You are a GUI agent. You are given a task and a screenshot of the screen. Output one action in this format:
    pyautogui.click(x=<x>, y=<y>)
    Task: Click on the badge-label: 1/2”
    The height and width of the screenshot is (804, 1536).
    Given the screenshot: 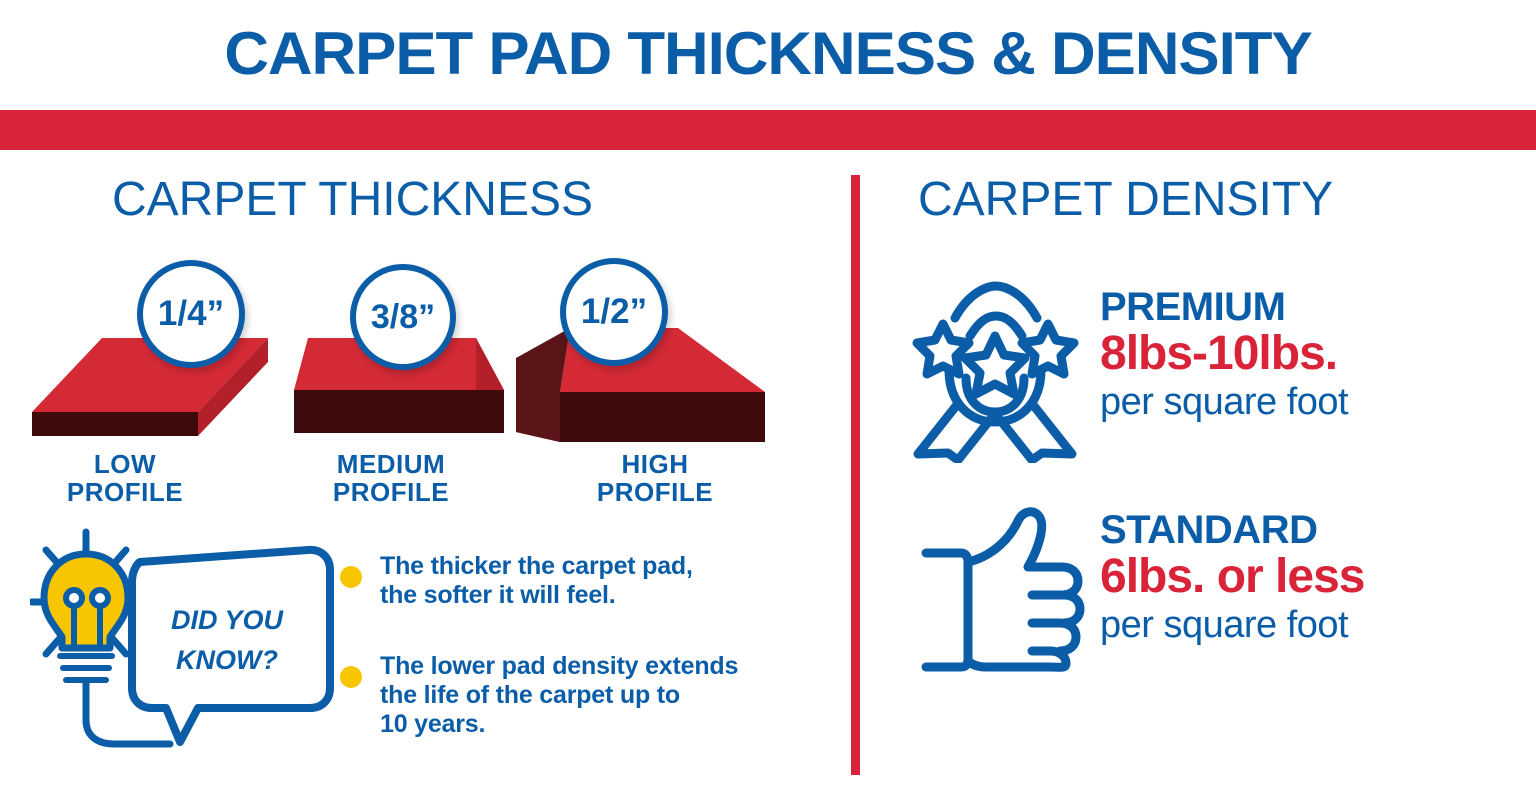 What is the action you would take?
    pyautogui.click(x=614, y=311)
    